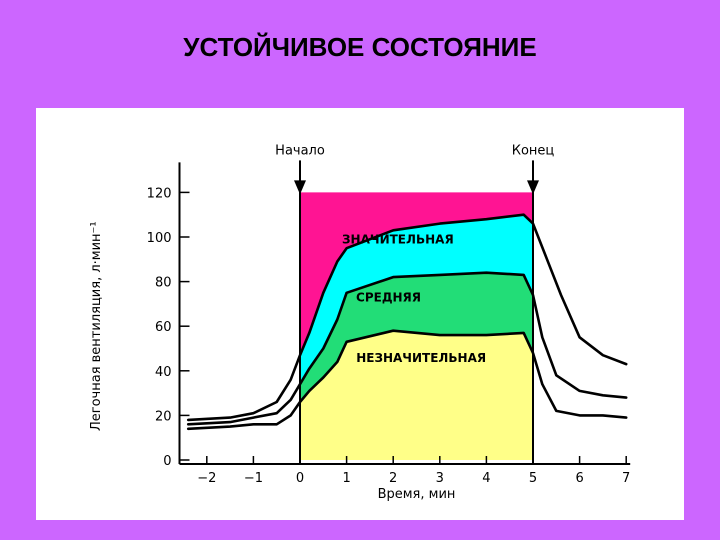 The width and height of the screenshot is (720, 540). What do you see at coordinates (416, 395) in the screenshot?
I see `zone-fill-low` at bounding box center [416, 395].